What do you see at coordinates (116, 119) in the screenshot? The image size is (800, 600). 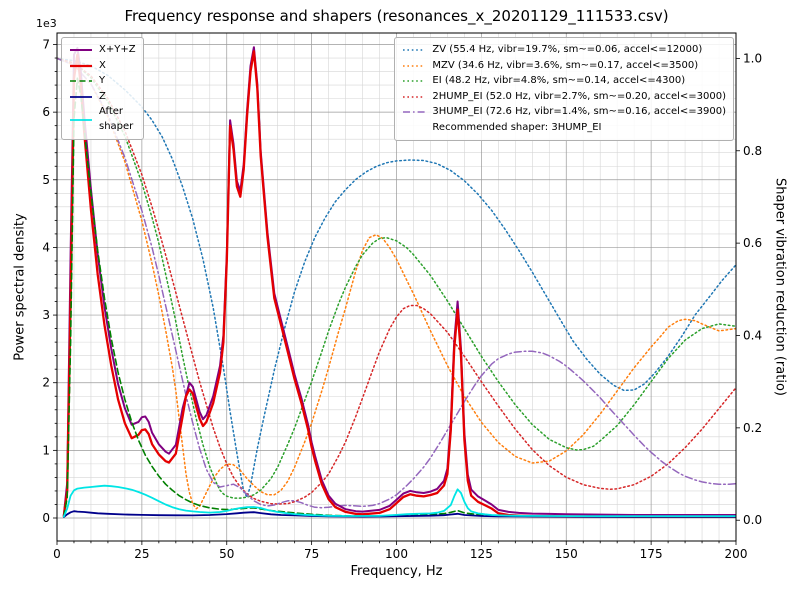 I see `legend-label: After shaper` at bounding box center [116, 119].